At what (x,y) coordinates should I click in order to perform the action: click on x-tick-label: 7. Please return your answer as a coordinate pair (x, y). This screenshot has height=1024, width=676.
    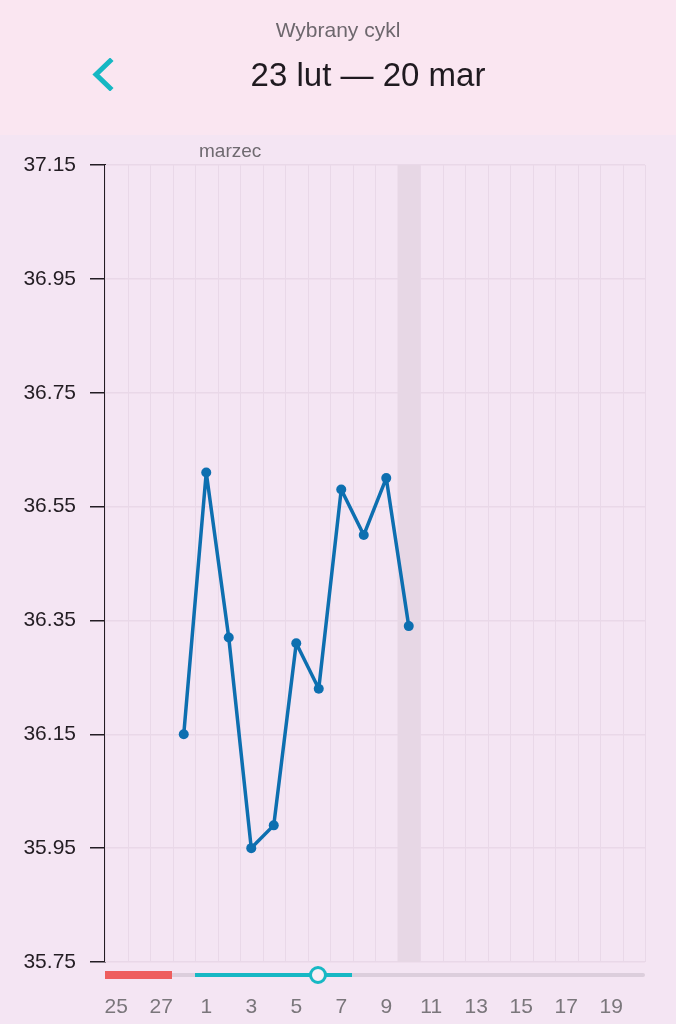
    Looking at the image, I should click on (341, 1006).